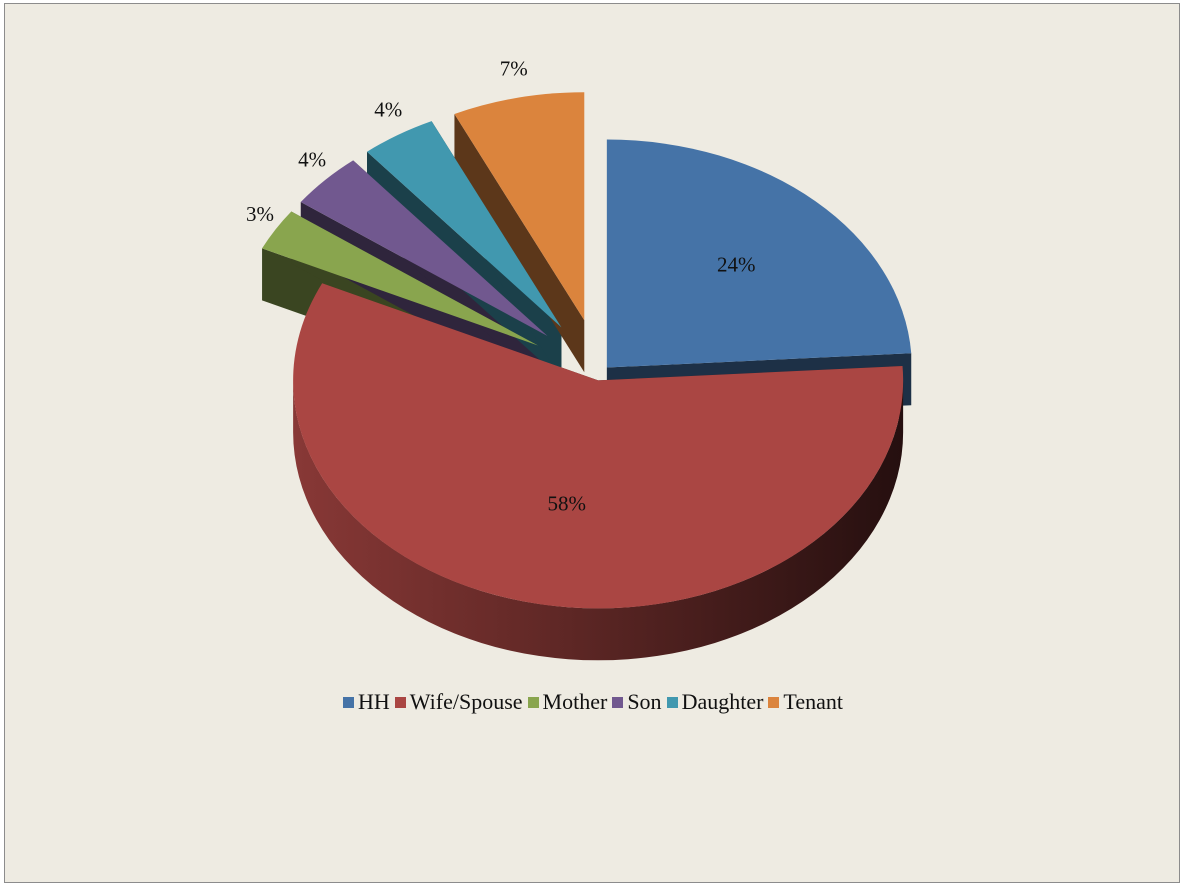 Image resolution: width=1184 pixels, height=887 pixels. What do you see at coordinates (312, 159) in the screenshot?
I see `data-label-son: 4%` at bounding box center [312, 159].